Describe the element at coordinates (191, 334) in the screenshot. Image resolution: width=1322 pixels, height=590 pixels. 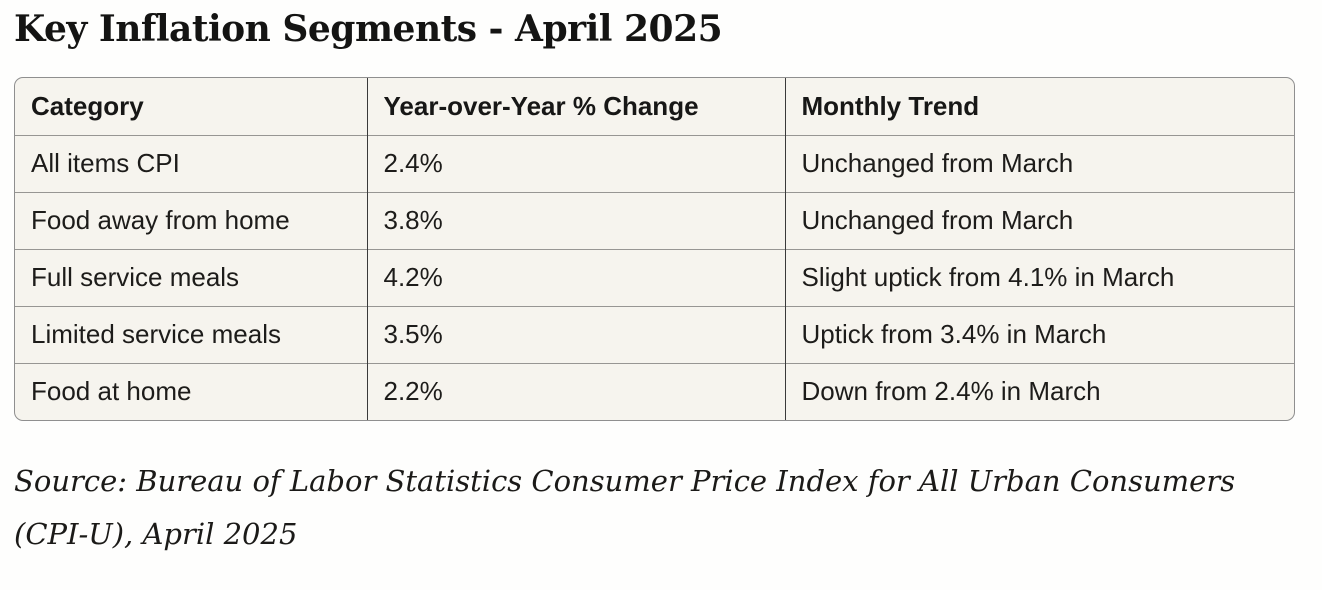
I see `cell-category: Limited service meals` at that location.